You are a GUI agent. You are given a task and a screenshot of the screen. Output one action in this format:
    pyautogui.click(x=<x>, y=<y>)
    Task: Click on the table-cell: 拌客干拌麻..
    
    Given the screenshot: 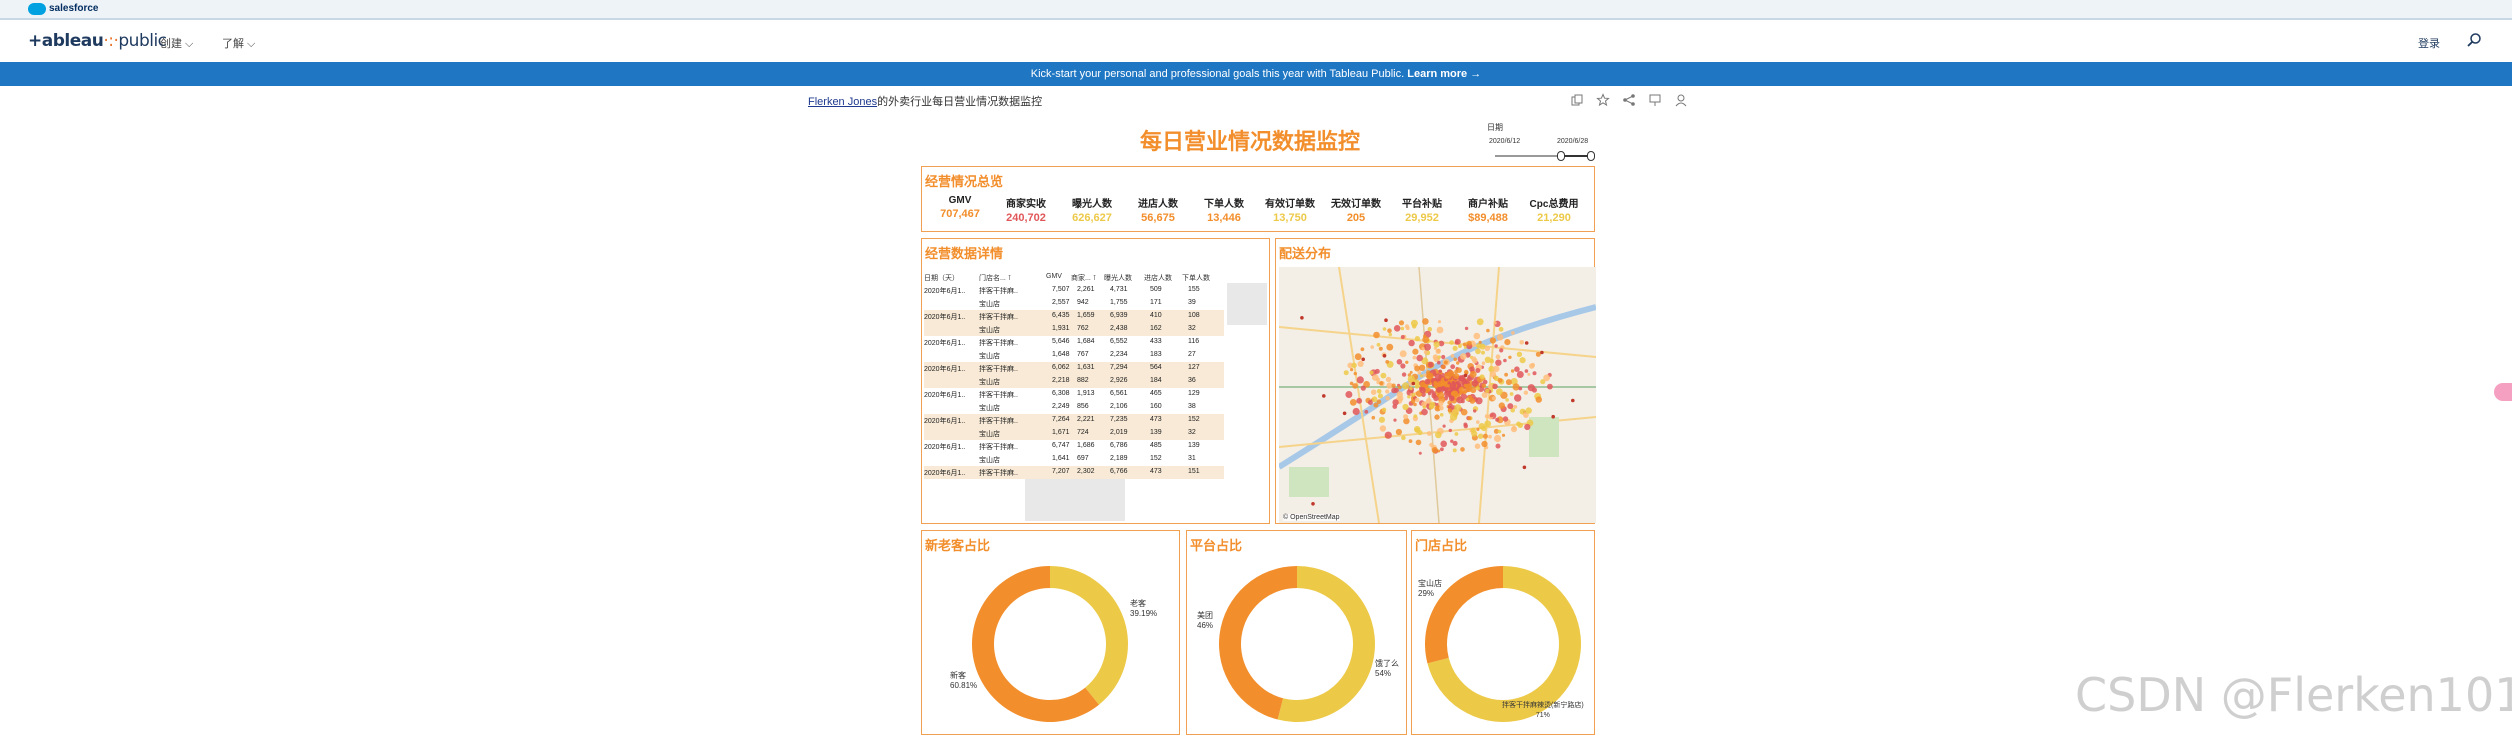 What is the action you would take?
    pyautogui.click(x=998, y=369)
    